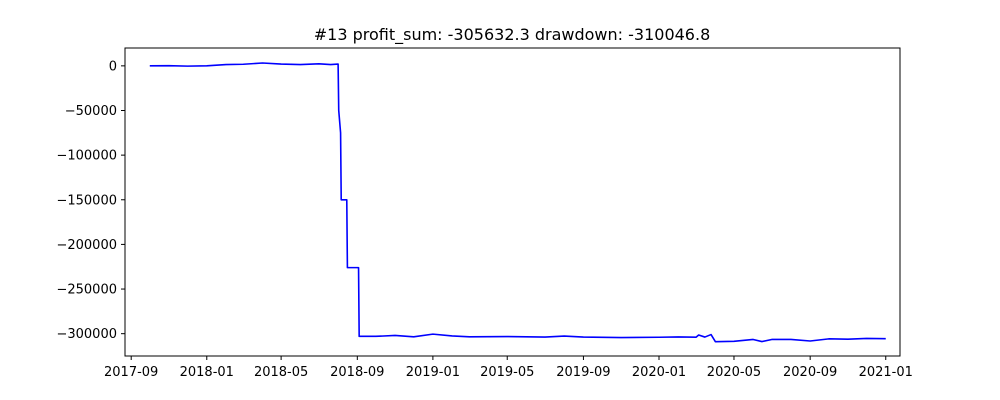  I want to click on x-tick-label: 2020-09, so click(810, 372).